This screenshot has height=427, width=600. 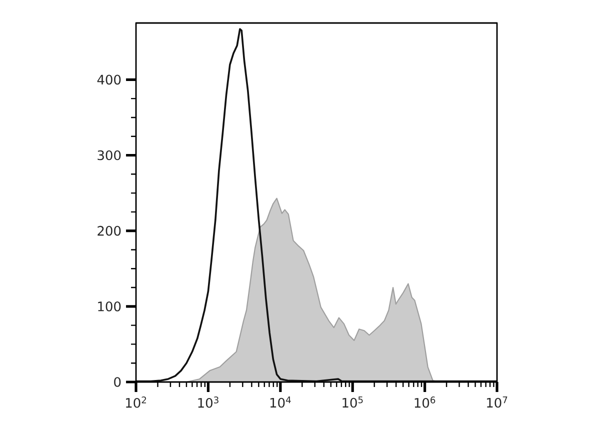 What do you see at coordinates (425, 402) in the screenshot?
I see `x-tick-label: 10$^{6}$` at bounding box center [425, 402].